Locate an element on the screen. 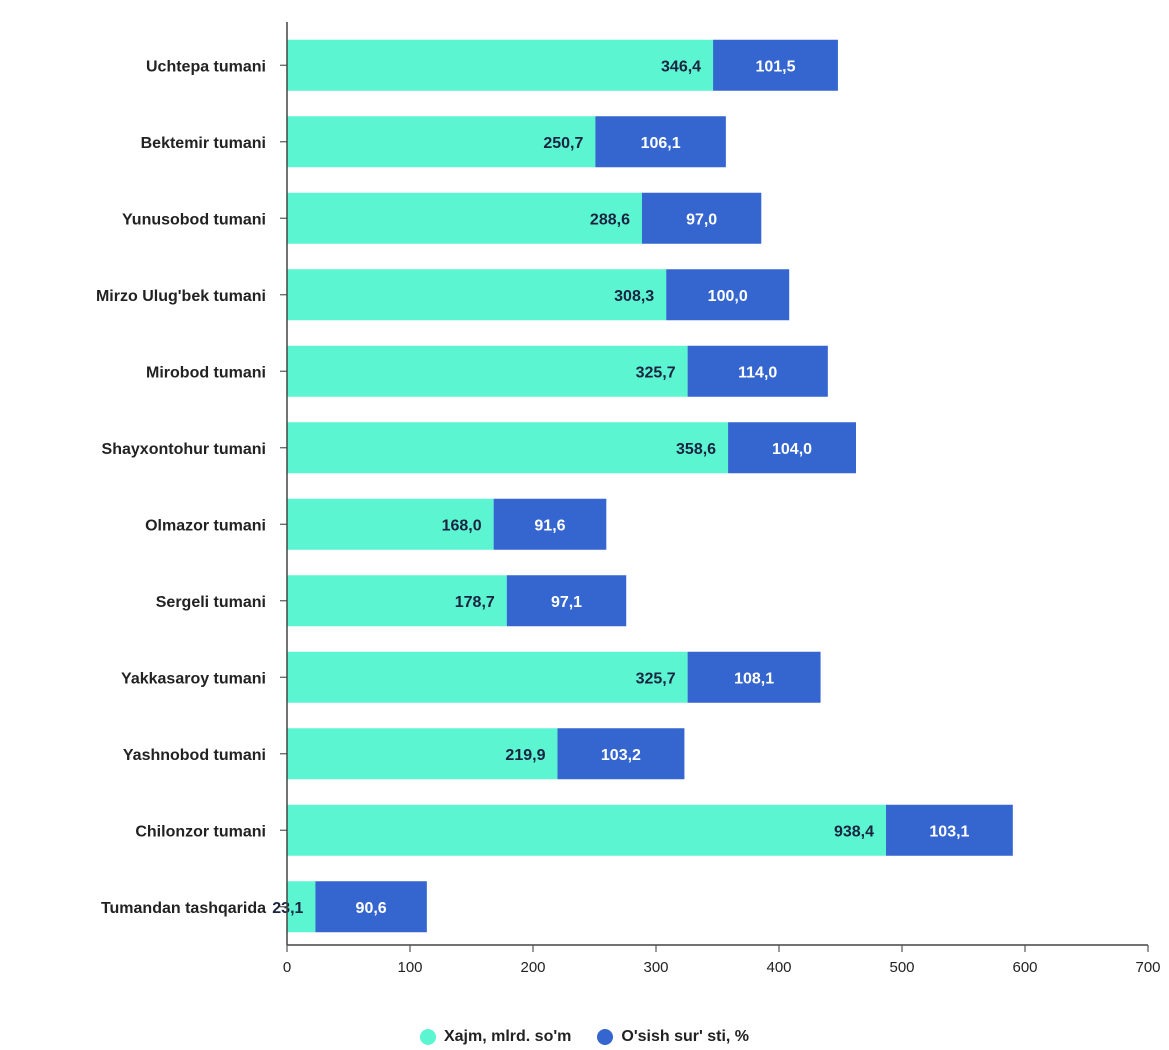 The image size is (1169, 1050). x-tick-label: 100 is located at coordinates (409, 967).